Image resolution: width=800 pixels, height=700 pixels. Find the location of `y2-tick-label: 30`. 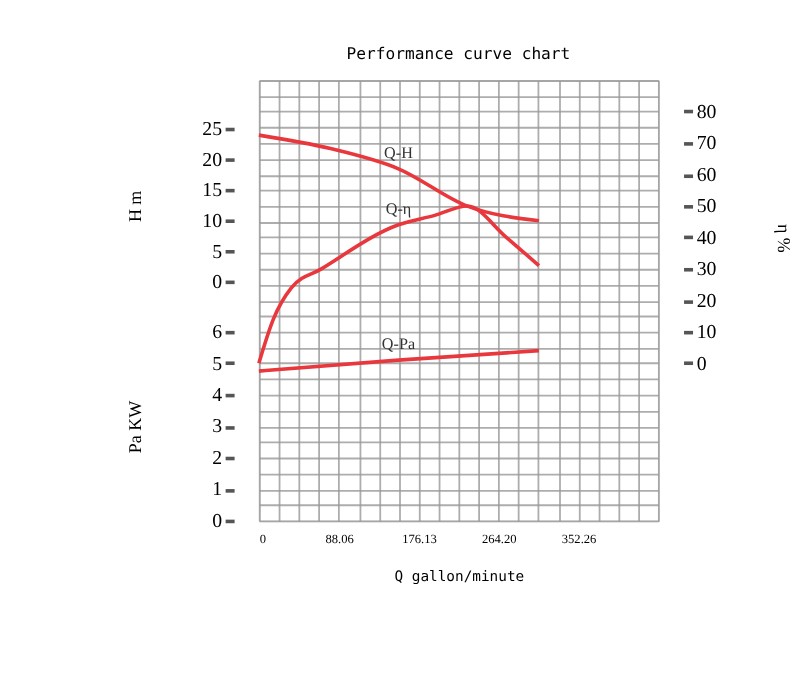

y2-tick-label: 30 is located at coordinates (706, 270).